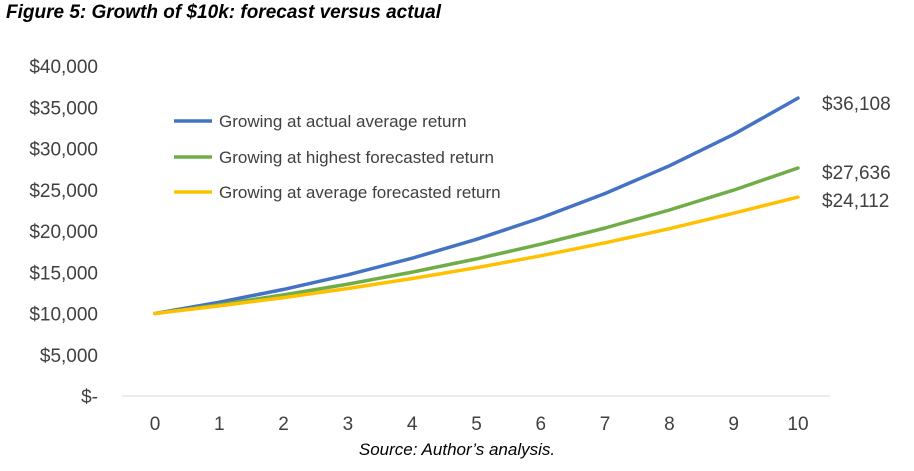 This screenshot has height=471, width=914. I want to click on x-tick-label: 6, so click(541, 424).